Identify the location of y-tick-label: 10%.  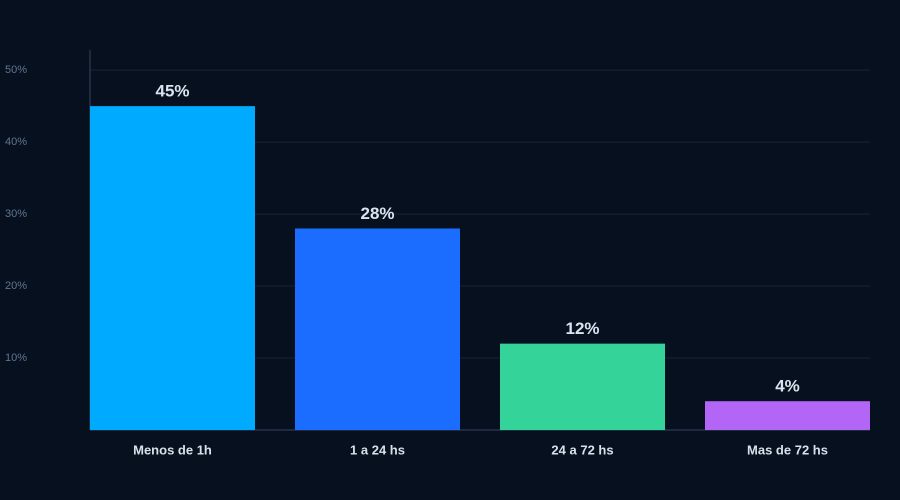
(16, 358).